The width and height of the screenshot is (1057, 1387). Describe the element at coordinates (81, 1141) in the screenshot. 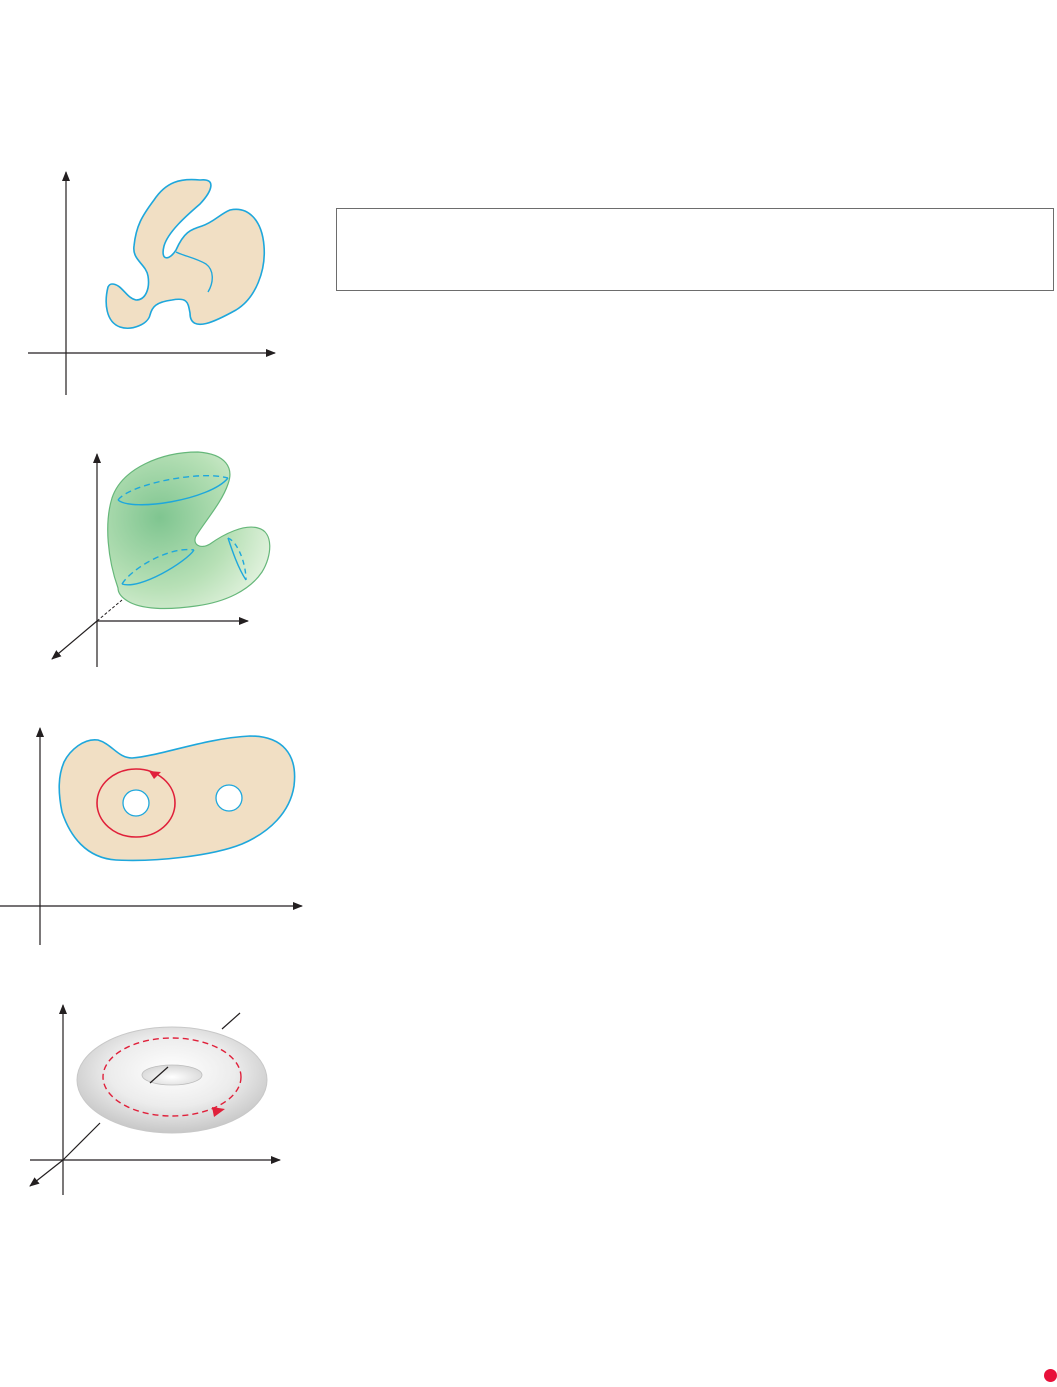

I see `axis-behind-torus` at that location.